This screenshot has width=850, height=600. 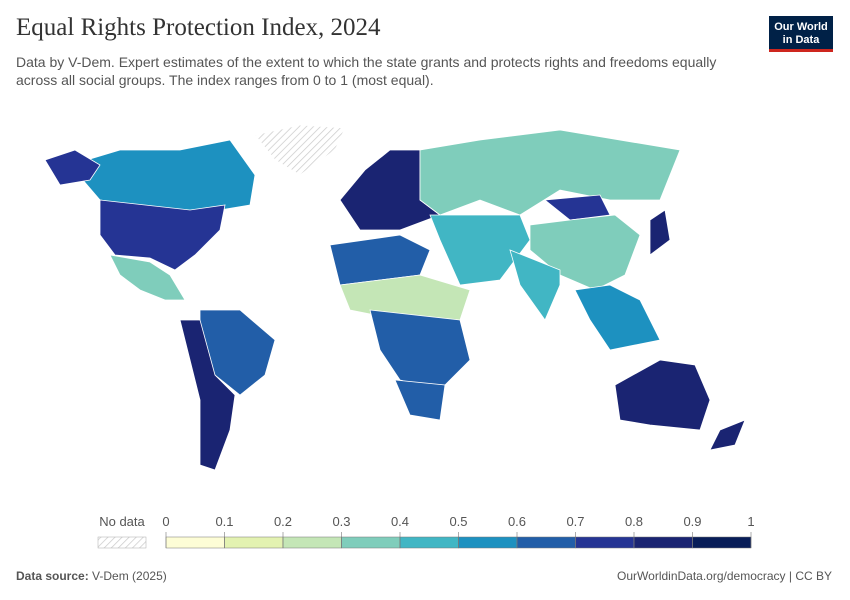 What do you see at coordinates (165, 521) in the screenshot?
I see `legend-tick-label: 0` at bounding box center [165, 521].